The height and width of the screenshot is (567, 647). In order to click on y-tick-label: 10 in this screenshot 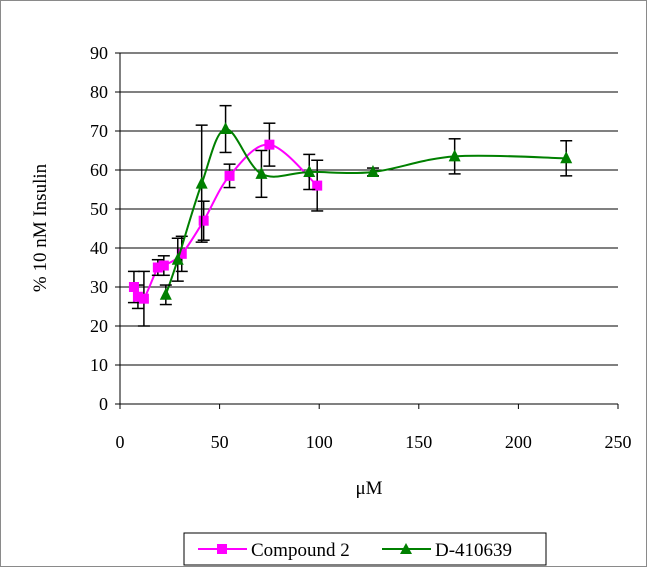, I will do `click(99, 365)`.